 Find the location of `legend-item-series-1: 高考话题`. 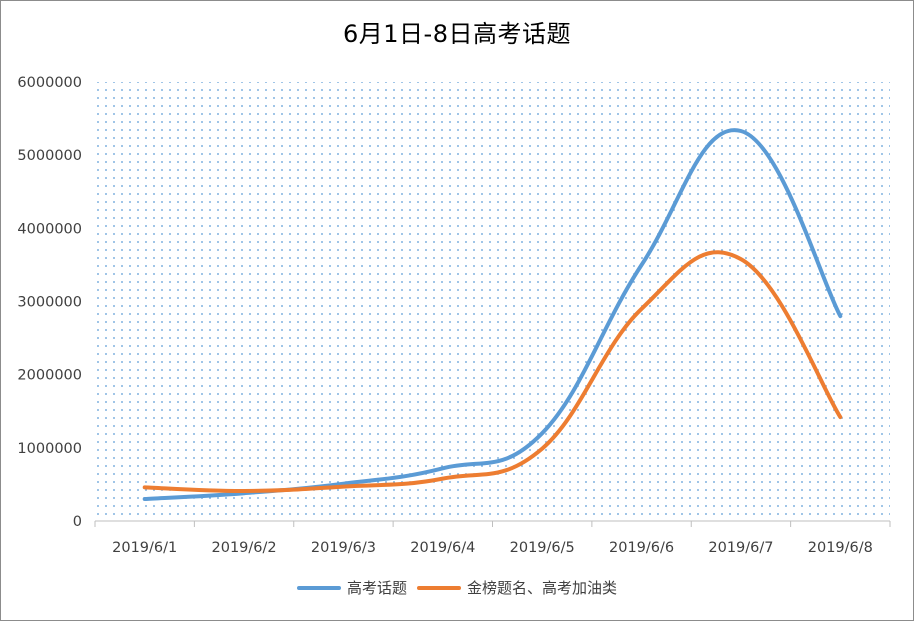

legend-item-series-1: 高考话题 is located at coordinates (351, 587).